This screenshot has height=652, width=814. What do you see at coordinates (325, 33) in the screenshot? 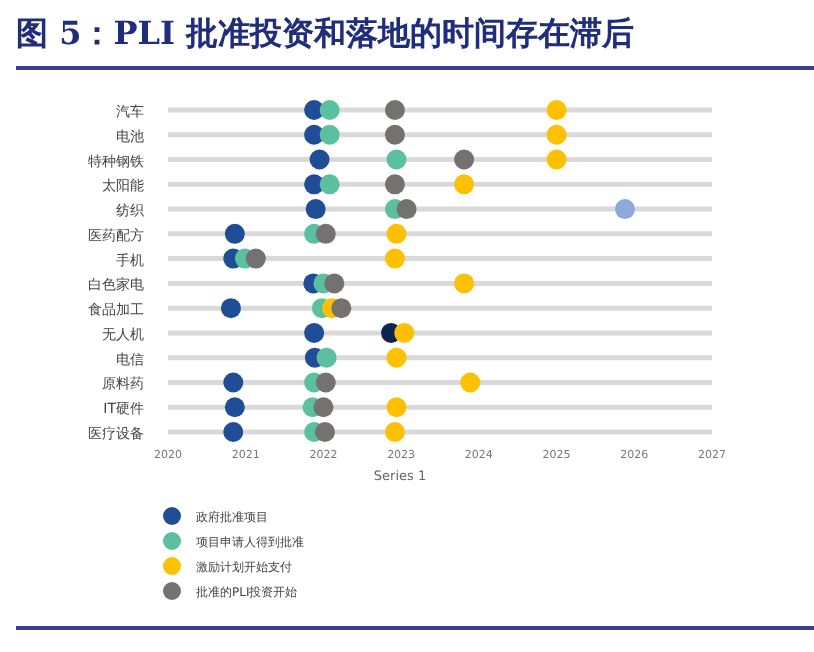
I see `chart-title: 图 5：PLI 批准投资和落地的时间存在滞后` at bounding box center [325, 33].